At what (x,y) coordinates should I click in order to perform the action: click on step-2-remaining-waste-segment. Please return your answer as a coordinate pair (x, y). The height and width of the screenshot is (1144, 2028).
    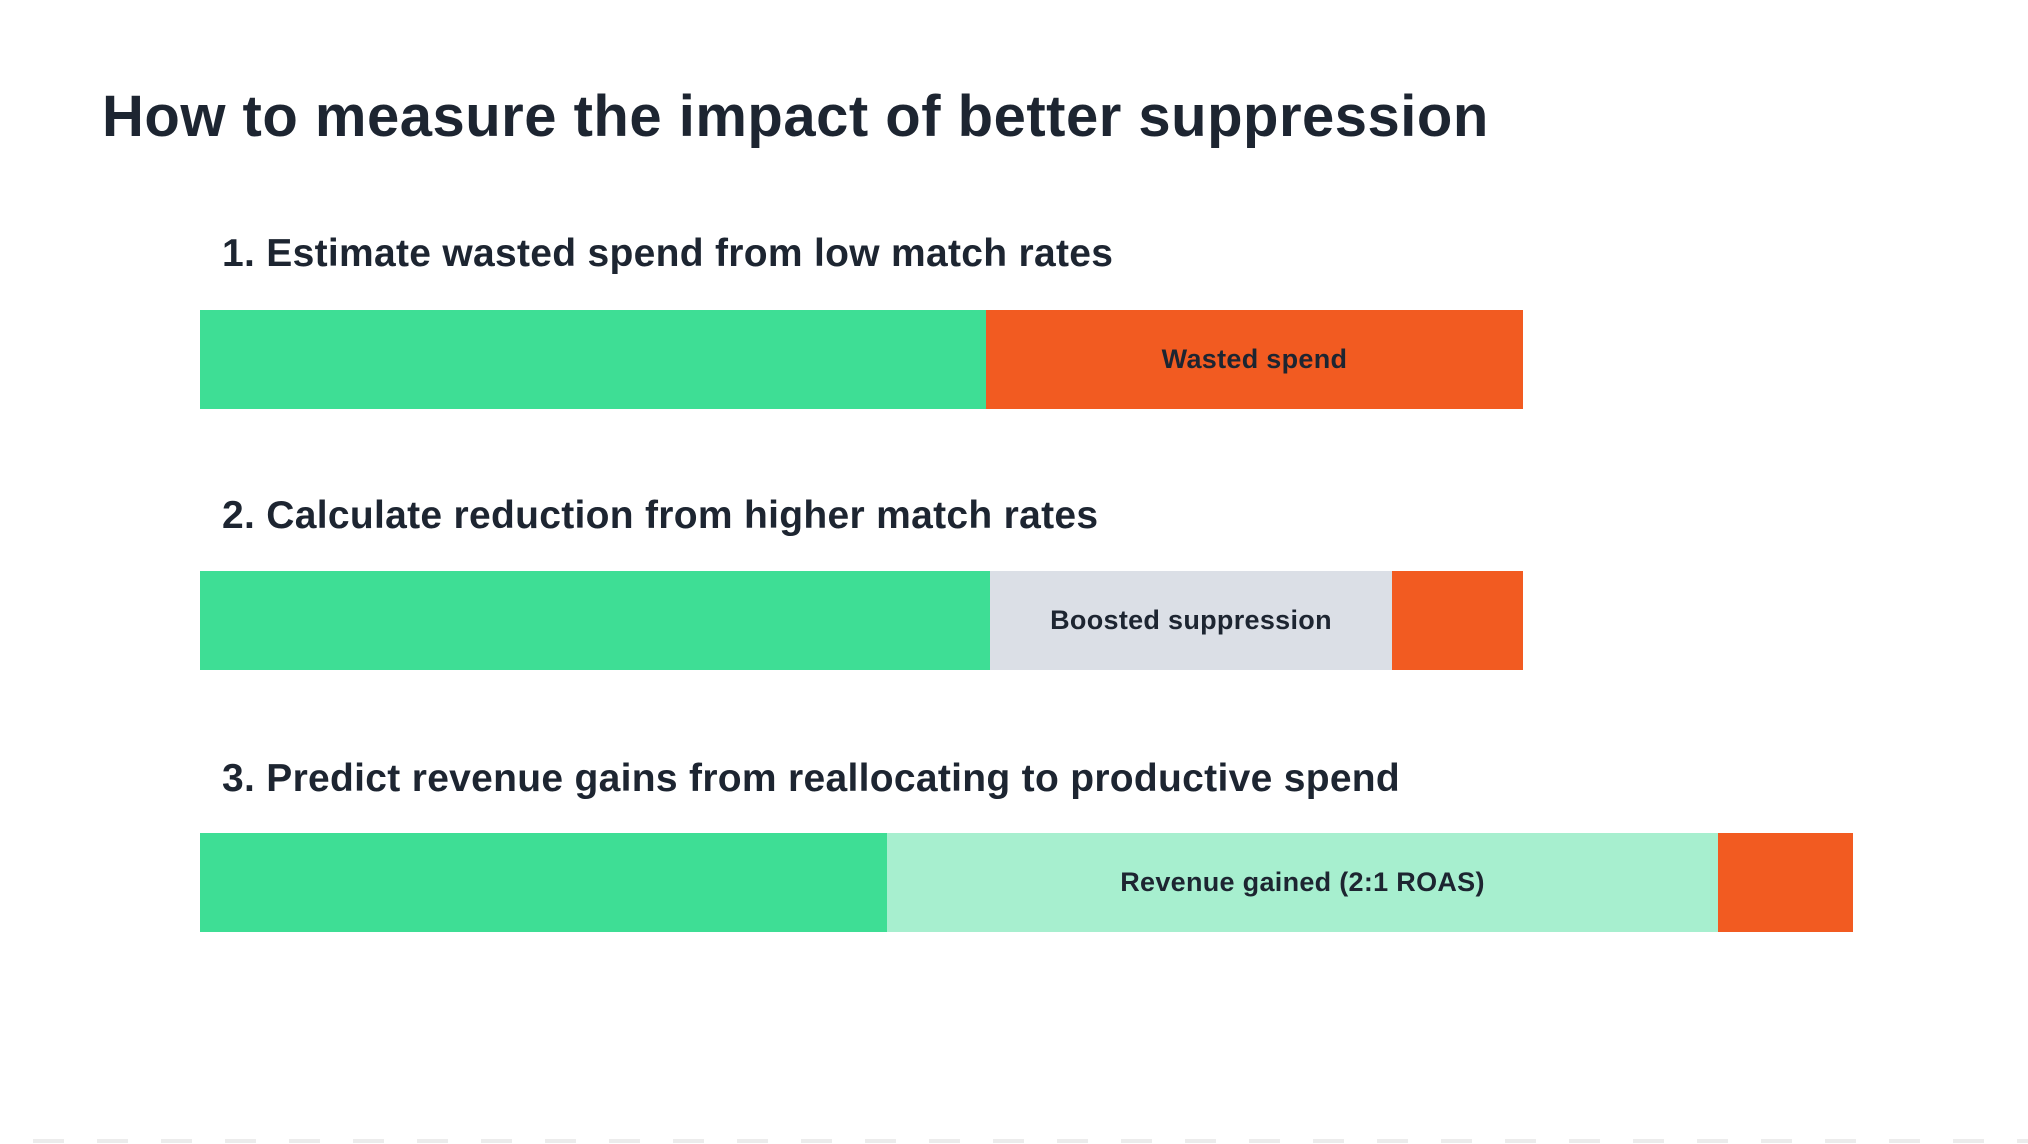
    Looking at the image, I should click on (1457, 620).